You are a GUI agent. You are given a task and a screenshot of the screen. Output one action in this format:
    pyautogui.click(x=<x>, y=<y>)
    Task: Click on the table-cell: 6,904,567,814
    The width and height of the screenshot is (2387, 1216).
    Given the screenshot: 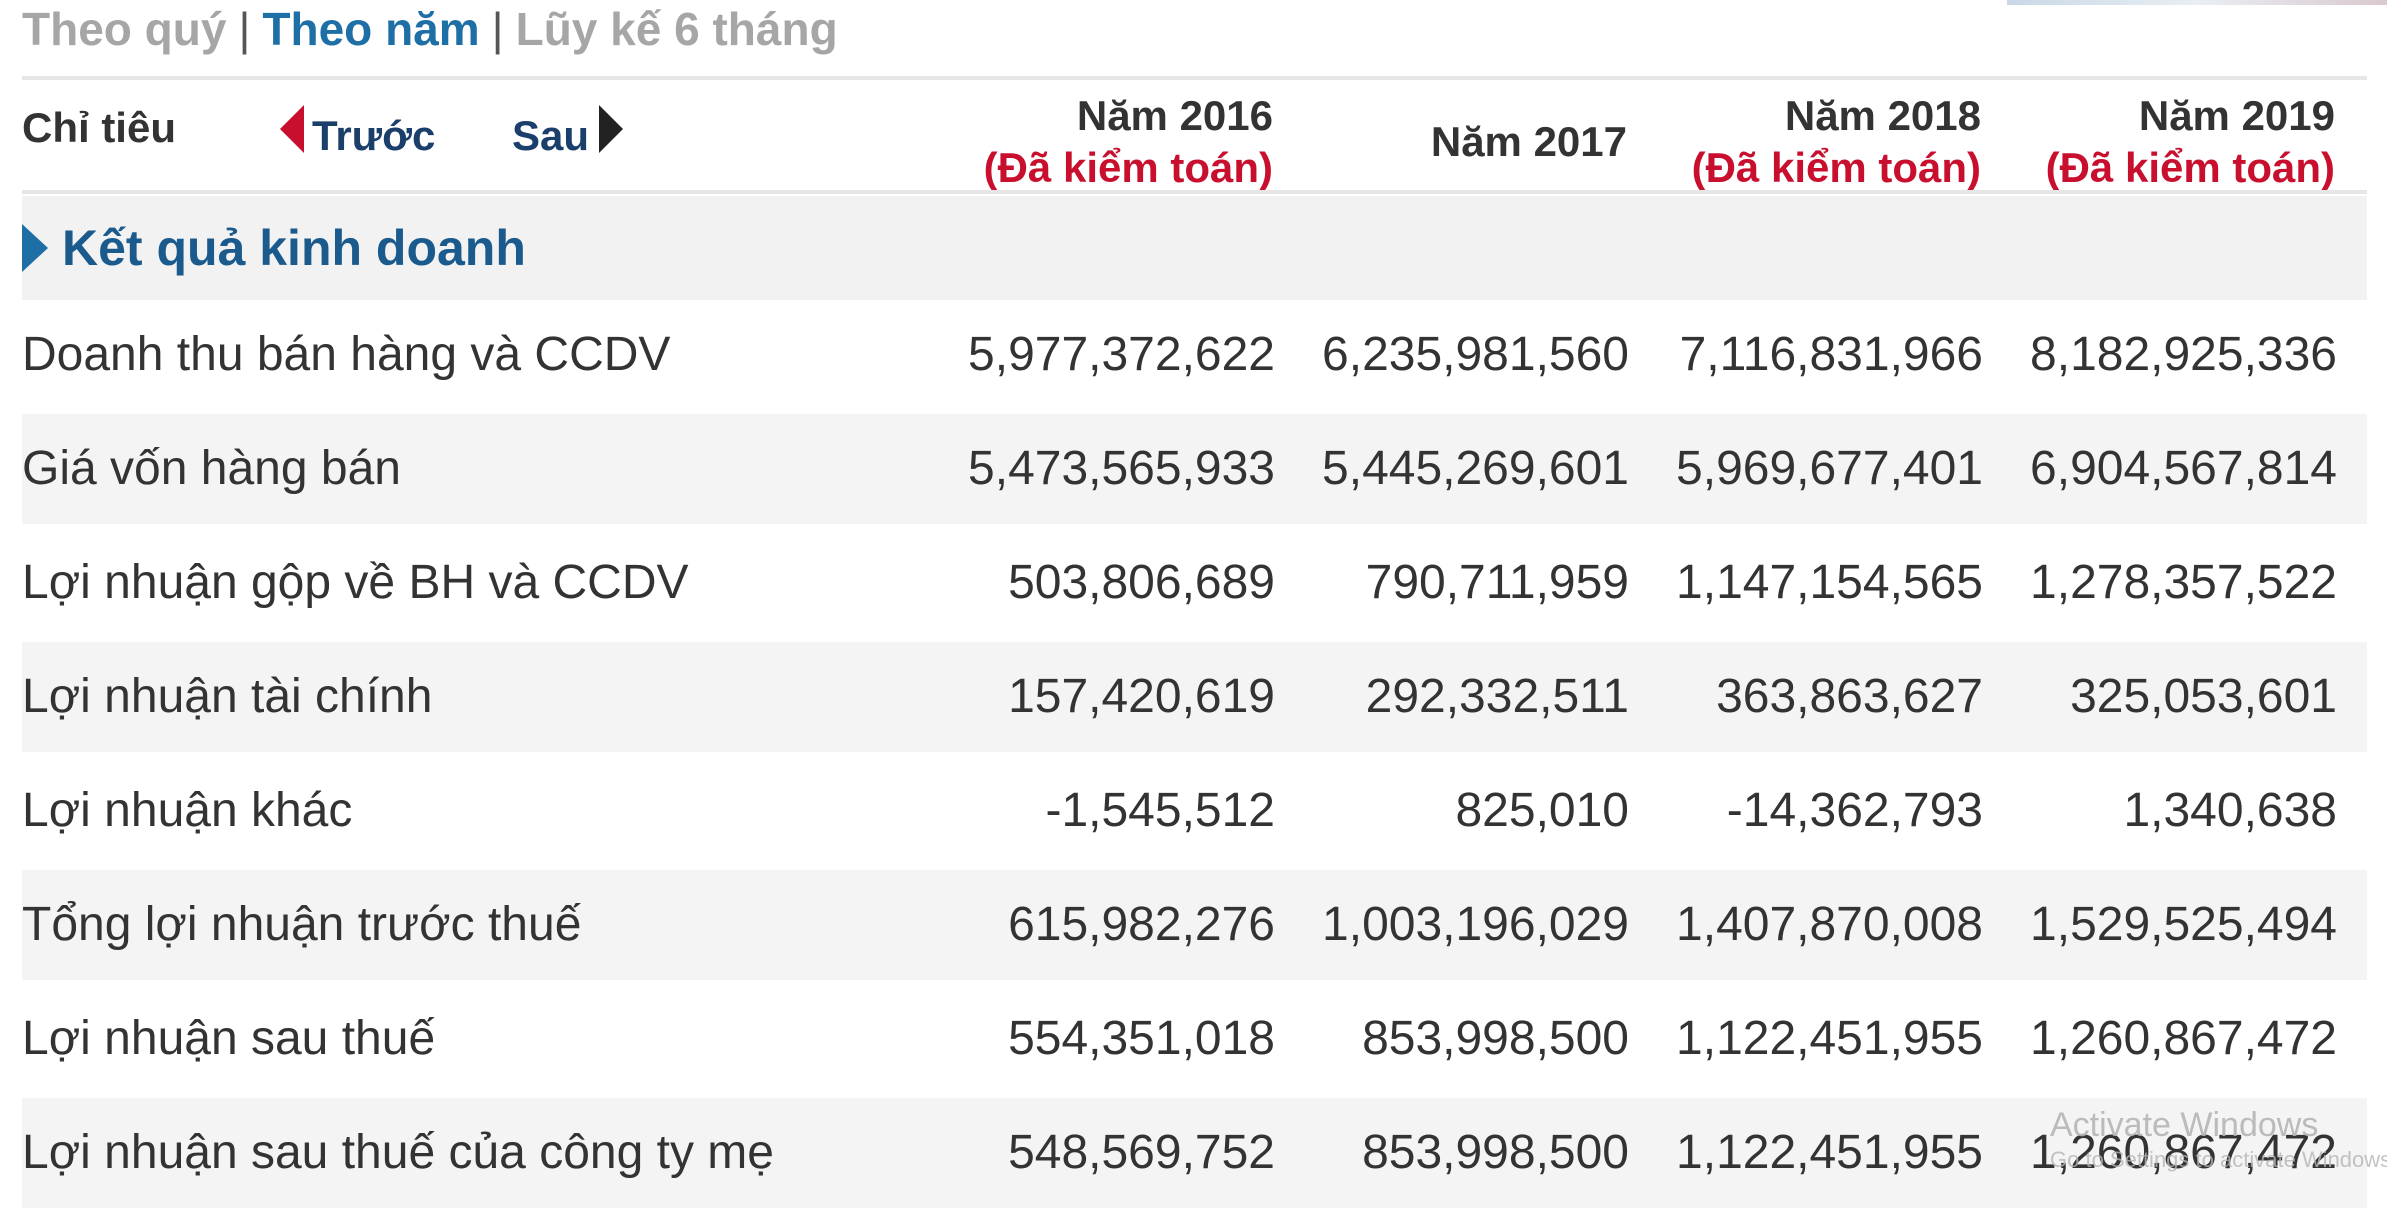 What is the action you would take?
    pyautogui.click(x=2183, y=468)
    